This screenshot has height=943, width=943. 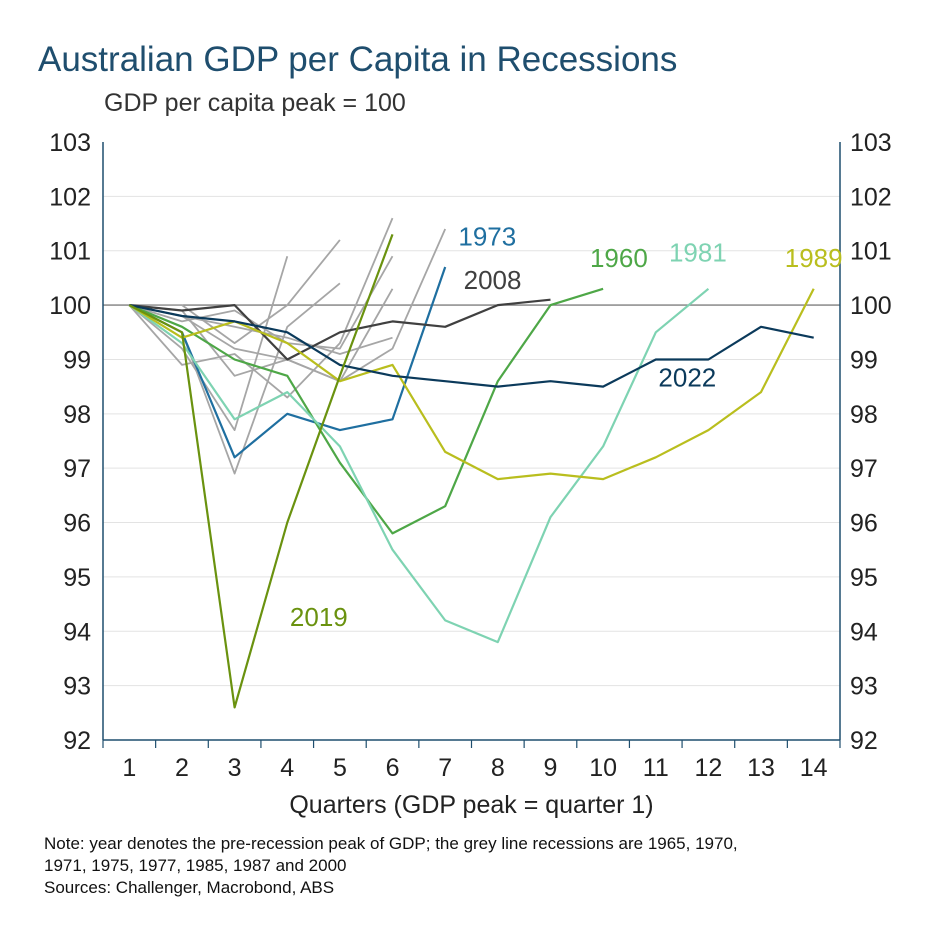 What do you see at coordinates (814, 768) in the screenshot?
I see `x-tick-label: 14` at bounding box center [814, 768].